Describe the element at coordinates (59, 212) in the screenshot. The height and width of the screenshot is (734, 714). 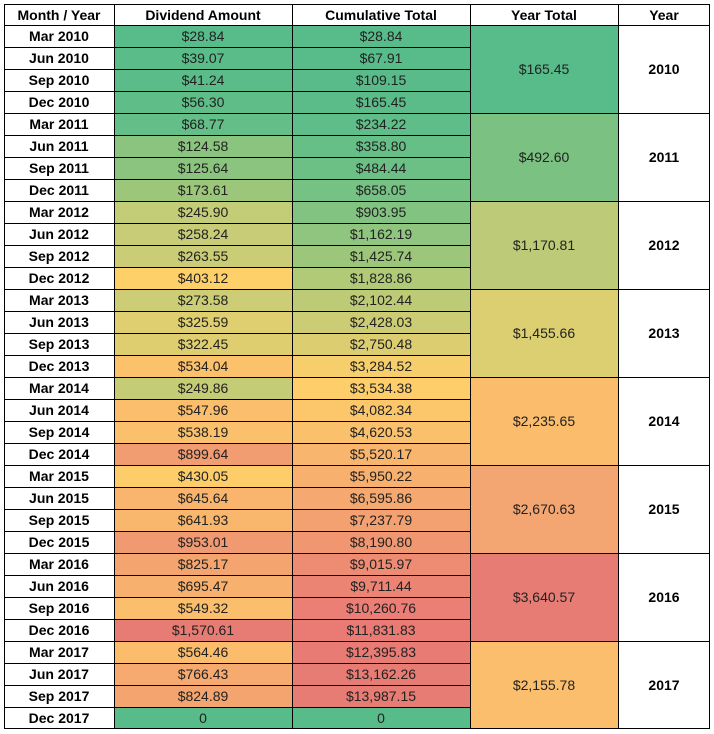
I see `row-label: Mar 2012` at that location.